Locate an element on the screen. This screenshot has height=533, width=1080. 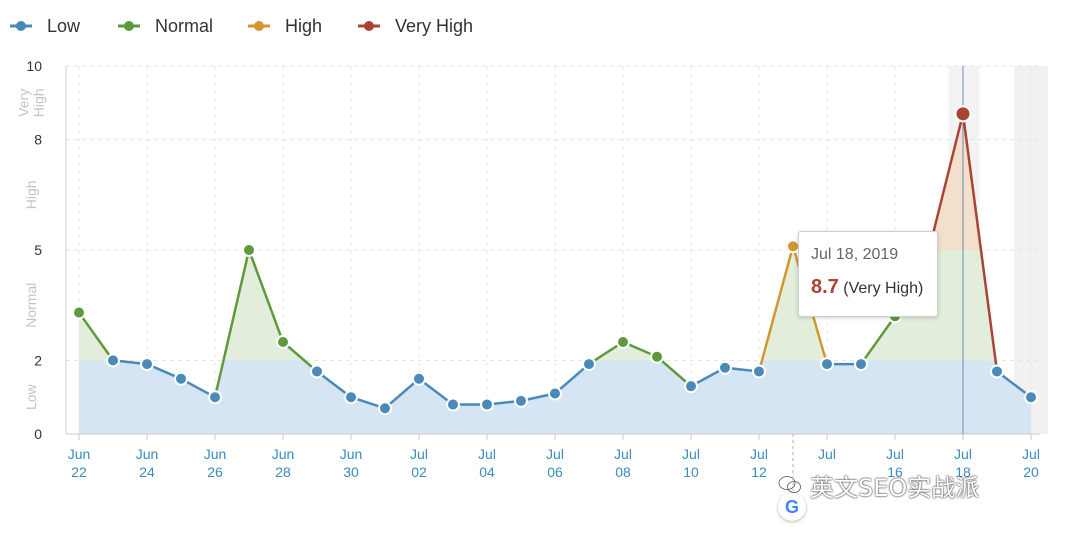
legend-item-high: High is located at coordinates (285, 26).